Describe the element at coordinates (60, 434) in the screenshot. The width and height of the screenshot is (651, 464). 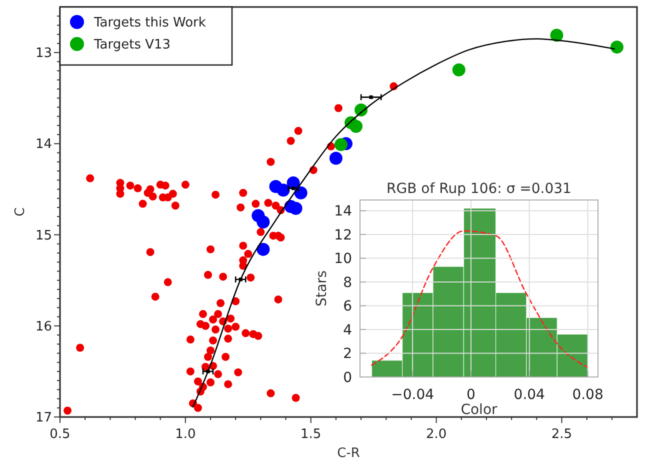
I see `x-tick-label: 0.5` at that location.